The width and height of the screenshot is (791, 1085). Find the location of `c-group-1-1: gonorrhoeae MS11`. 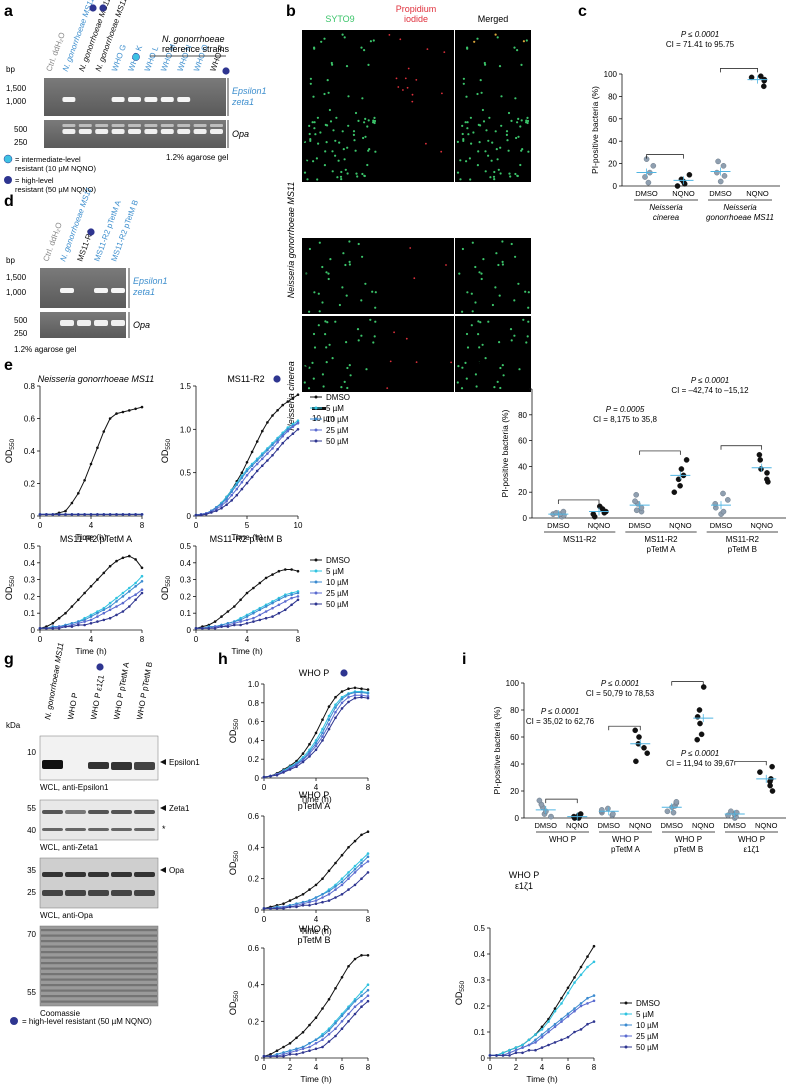

c-group-1-1: gonorrhoeae MS11 is located at coordinates (740, 217).